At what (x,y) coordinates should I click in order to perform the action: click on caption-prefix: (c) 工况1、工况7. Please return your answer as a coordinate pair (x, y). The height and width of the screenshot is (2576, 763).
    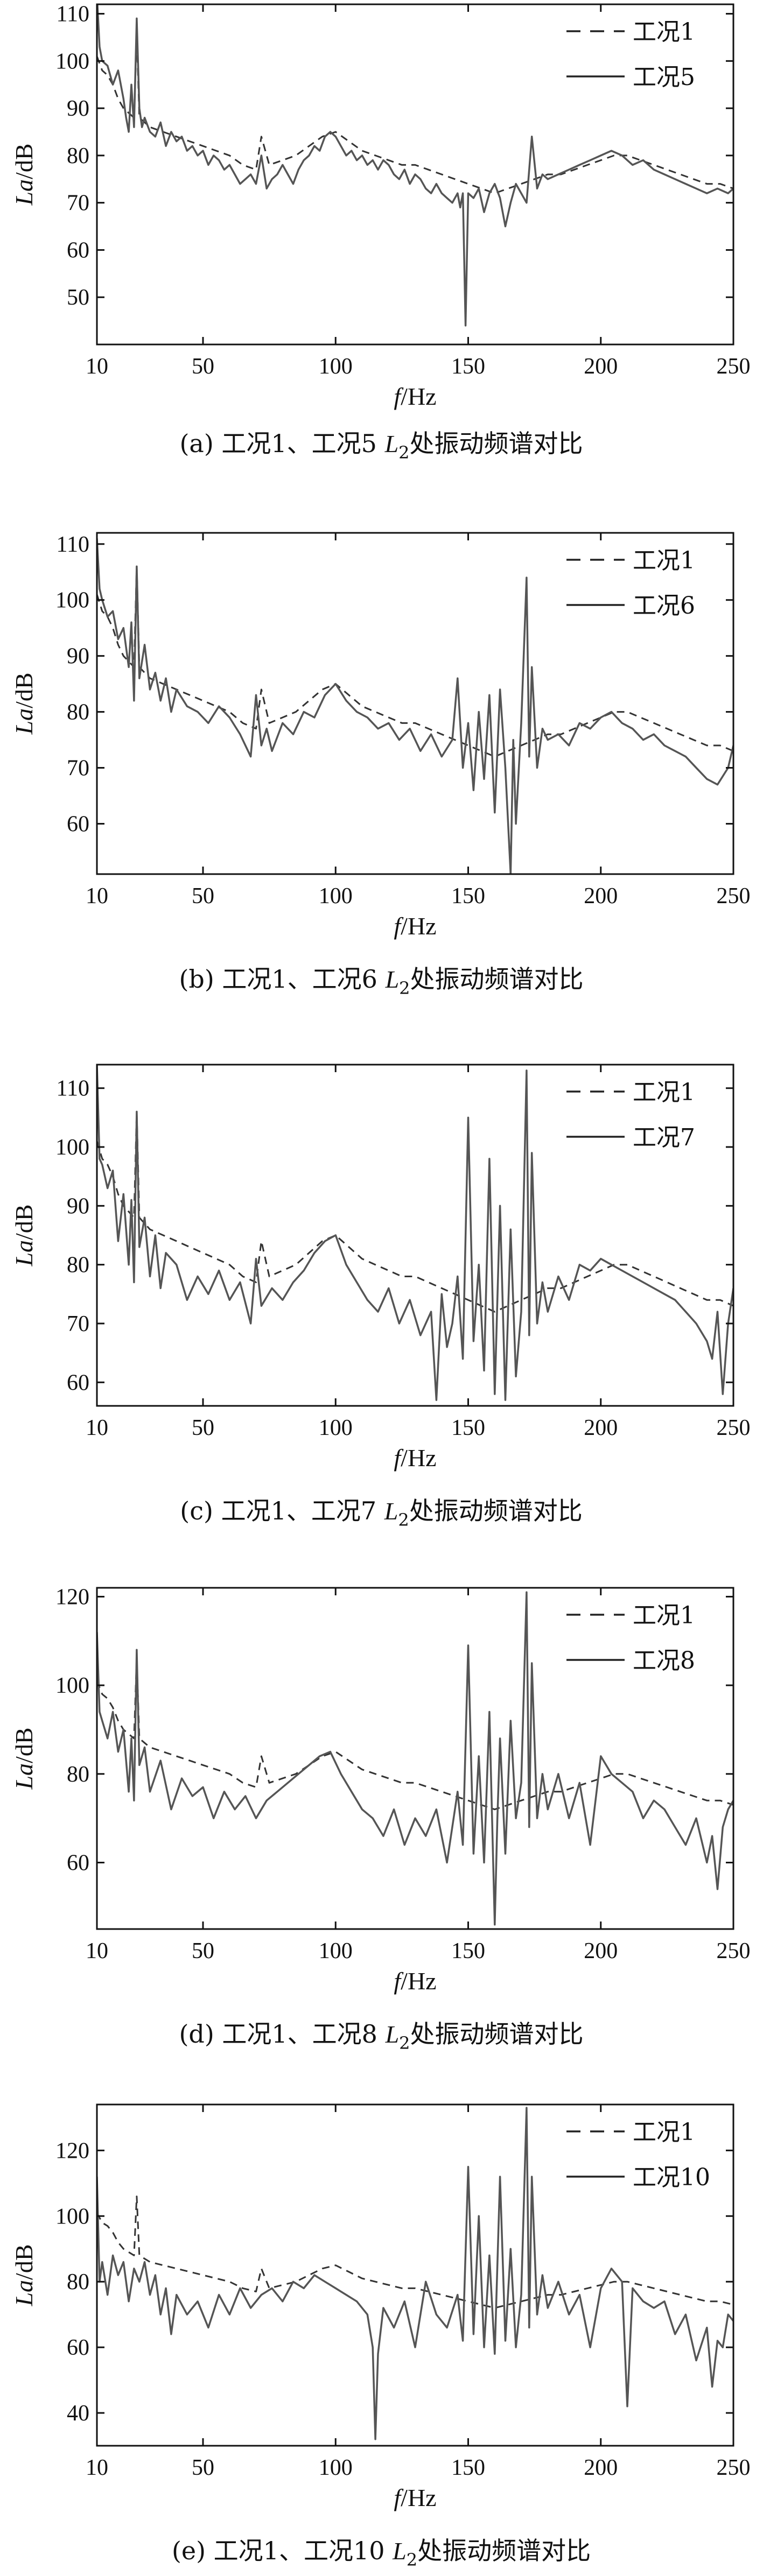
    Looking at the image, I should click on (282, 1510).